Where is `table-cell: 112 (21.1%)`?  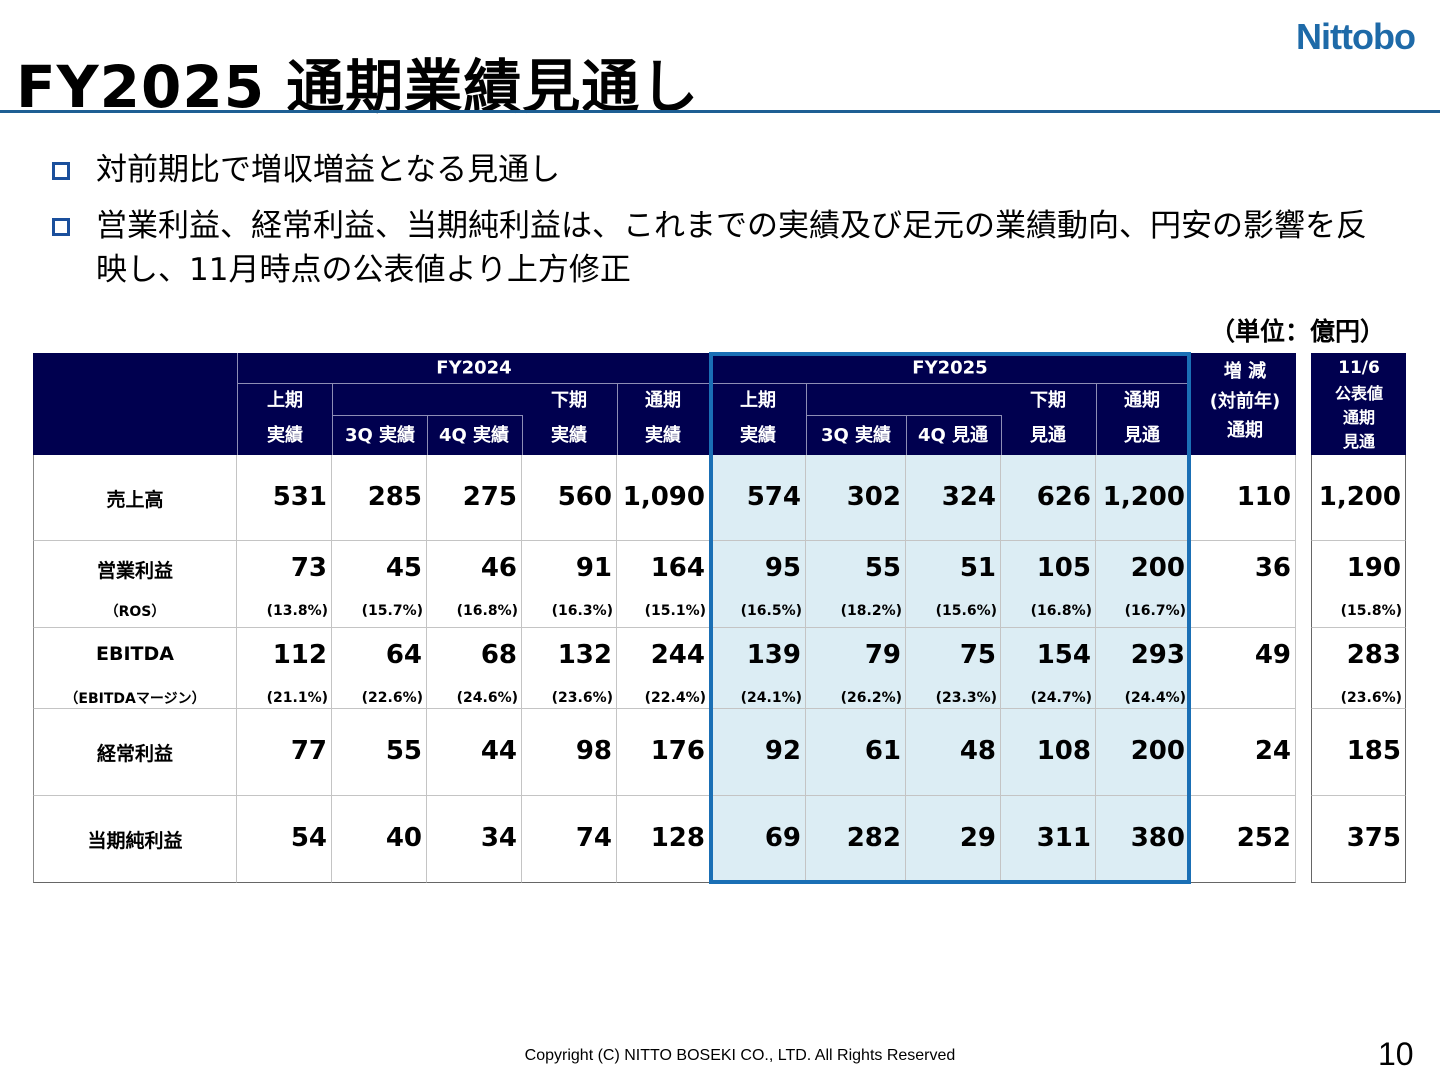 table-cell: 112 (21.1%) is located at coordinates (284, 668).